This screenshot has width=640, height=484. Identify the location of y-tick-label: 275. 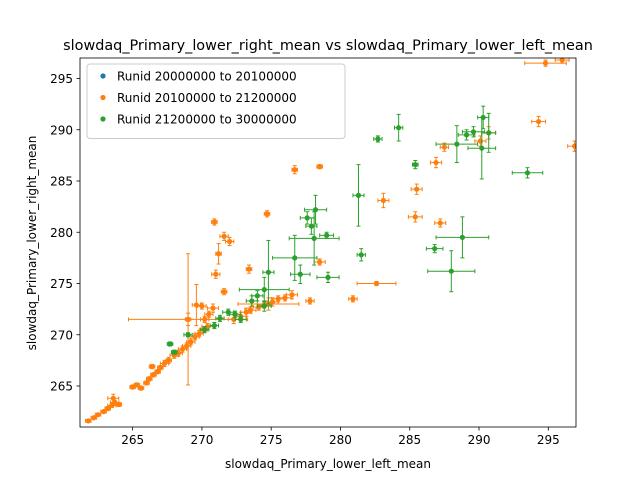
(61, 284).